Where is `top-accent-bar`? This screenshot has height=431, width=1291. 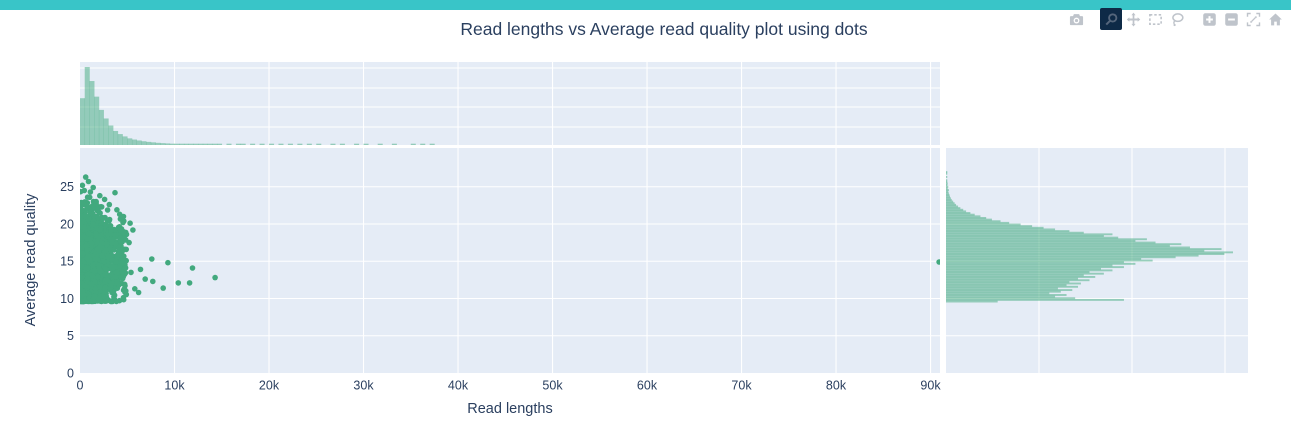
top-accent-bar is located at coordinates (645, 5).